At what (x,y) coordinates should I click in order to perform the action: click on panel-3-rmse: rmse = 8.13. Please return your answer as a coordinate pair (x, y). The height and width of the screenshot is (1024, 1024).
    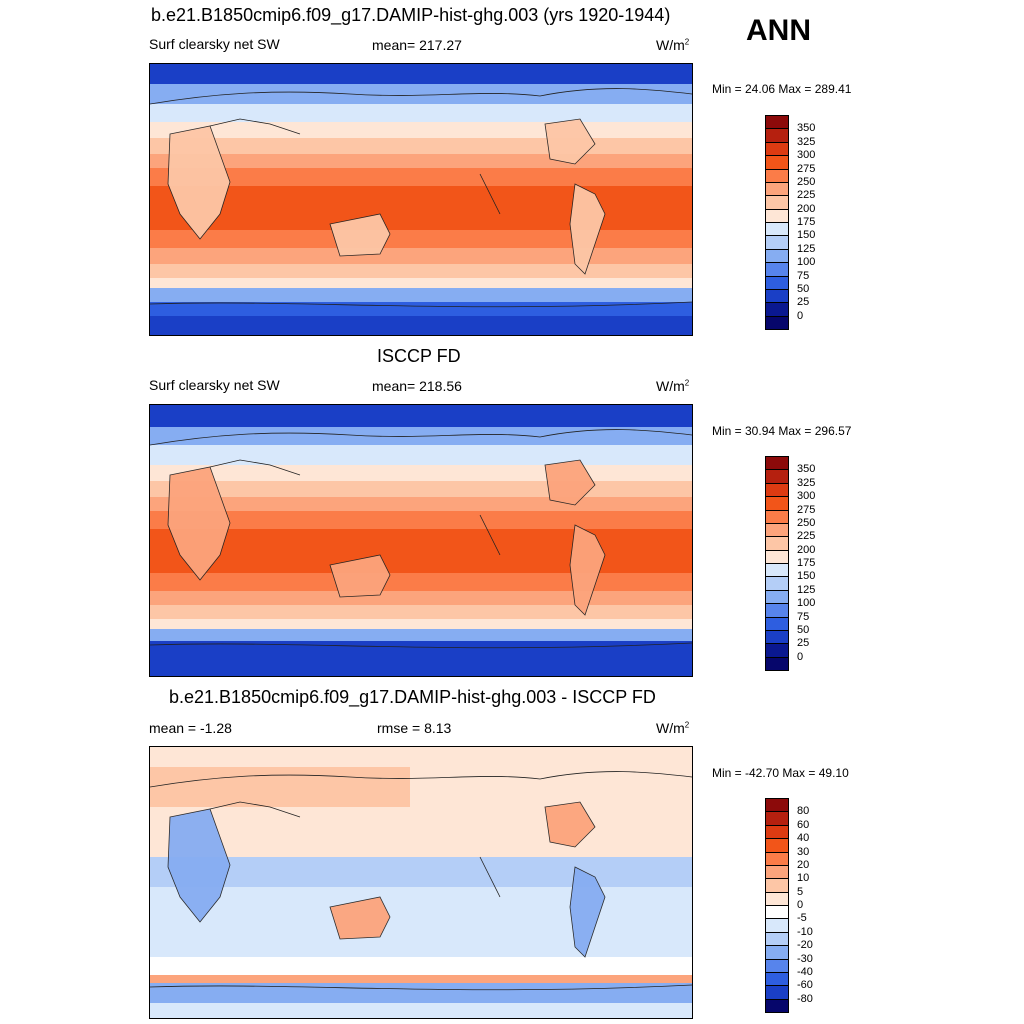
    Looking at the image, I should click on (414, 728).